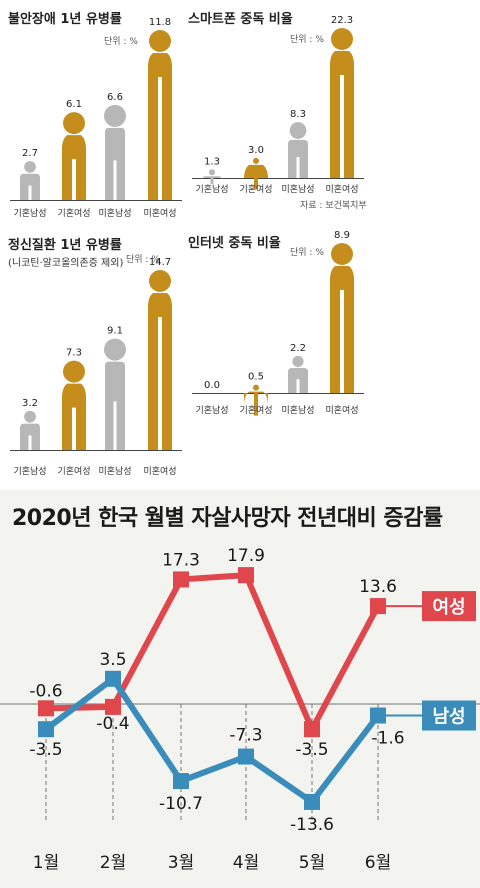 The width and height of the screenshot is (480, 888). Describe the element at coordinates (181, 863) in the screenshot. I see `month-label: 3월` at that location.